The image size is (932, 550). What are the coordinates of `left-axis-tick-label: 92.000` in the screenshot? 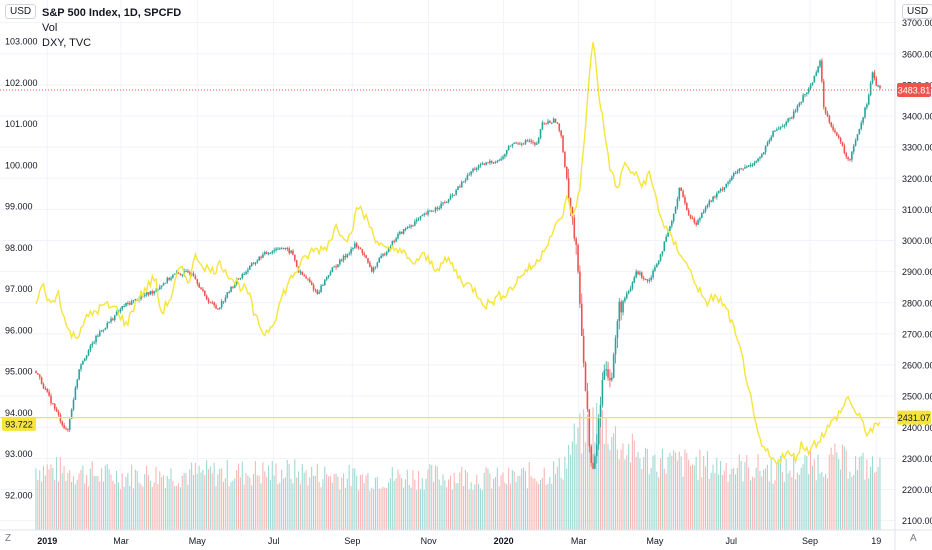 It's located at (19, 495).